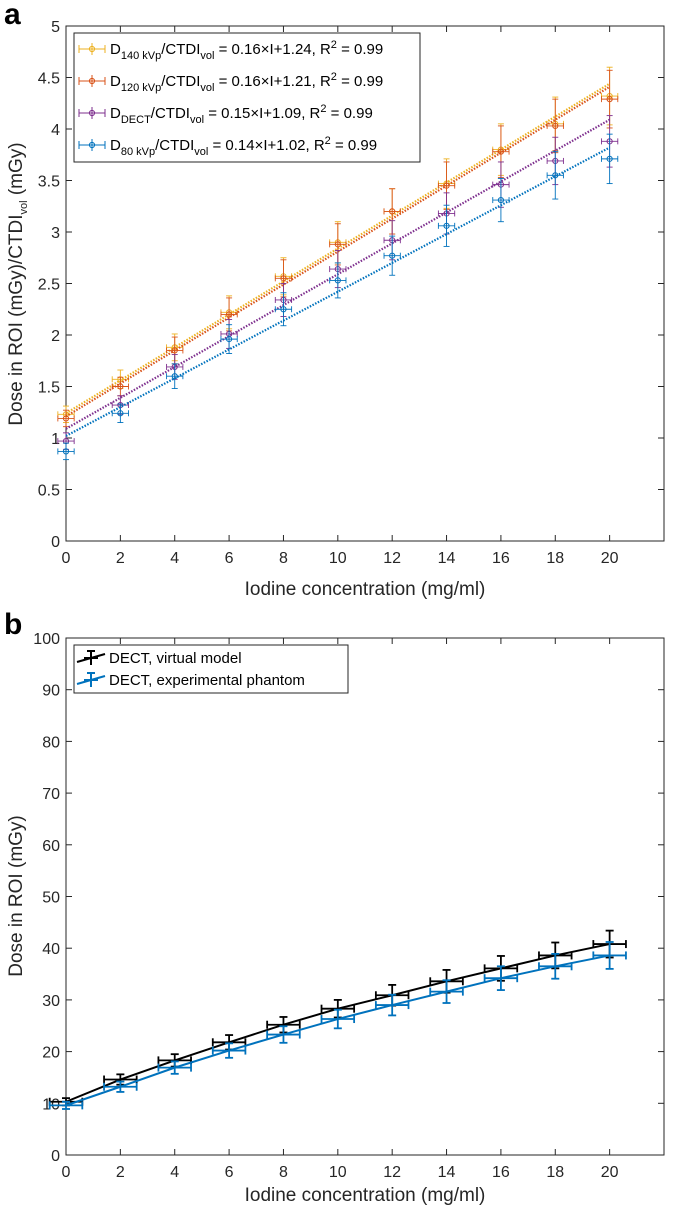 This screenshot has height=1213, width=685. I want to click on panel-b-legend-label-1: DECT, experimental phantom, so click(207, 680).